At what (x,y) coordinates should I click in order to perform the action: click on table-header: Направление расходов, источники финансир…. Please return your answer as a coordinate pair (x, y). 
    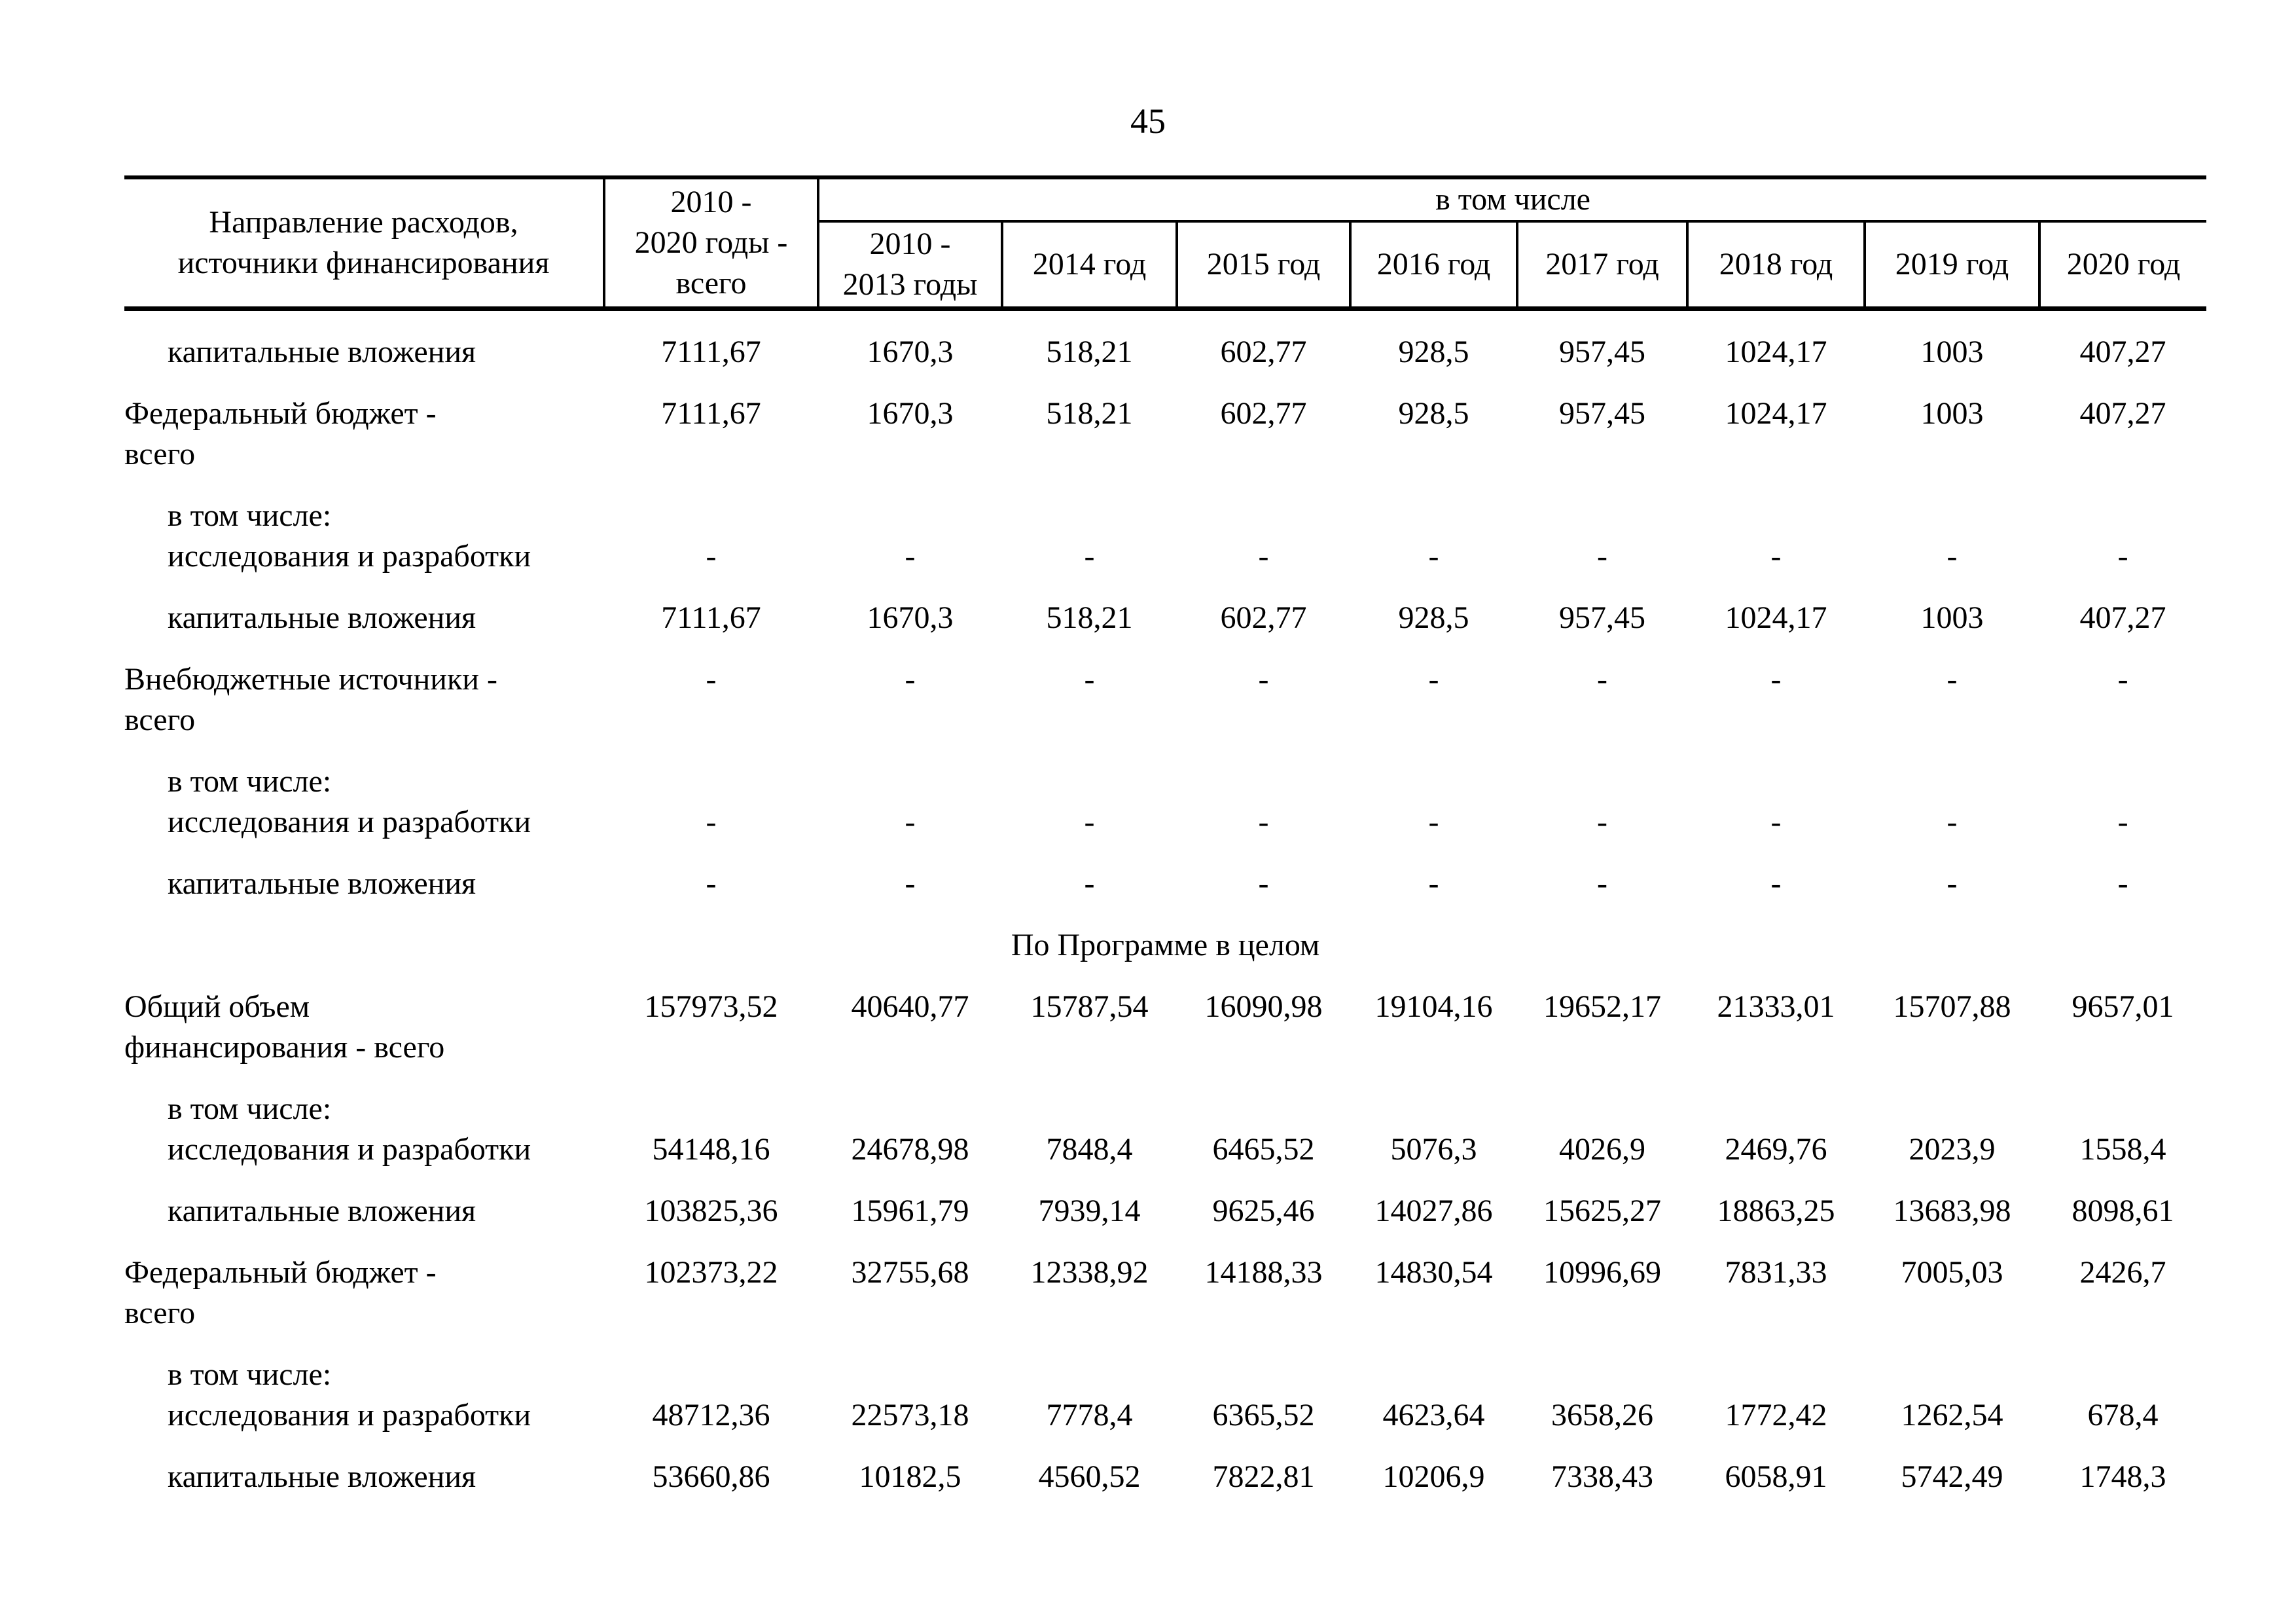
    Looking at the image, I should click on (1165, 244).